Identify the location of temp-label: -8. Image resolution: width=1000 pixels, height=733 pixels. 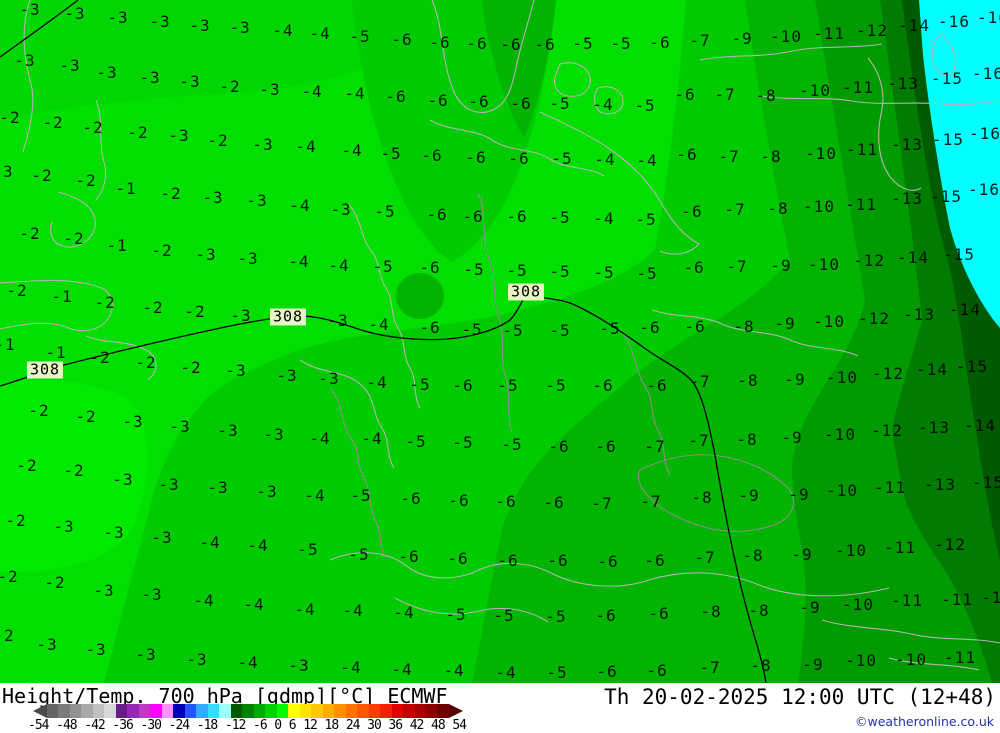
(778, 208).